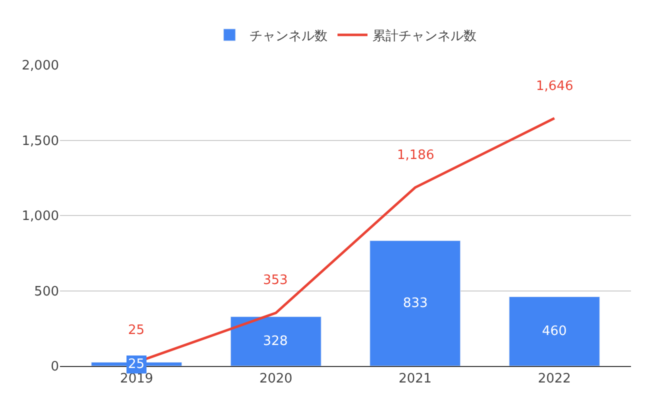  What do you see at coordinates (40, 66) in the screenshot?
I see `y-tick-label: 2,000` at bounding box center [40, 66].